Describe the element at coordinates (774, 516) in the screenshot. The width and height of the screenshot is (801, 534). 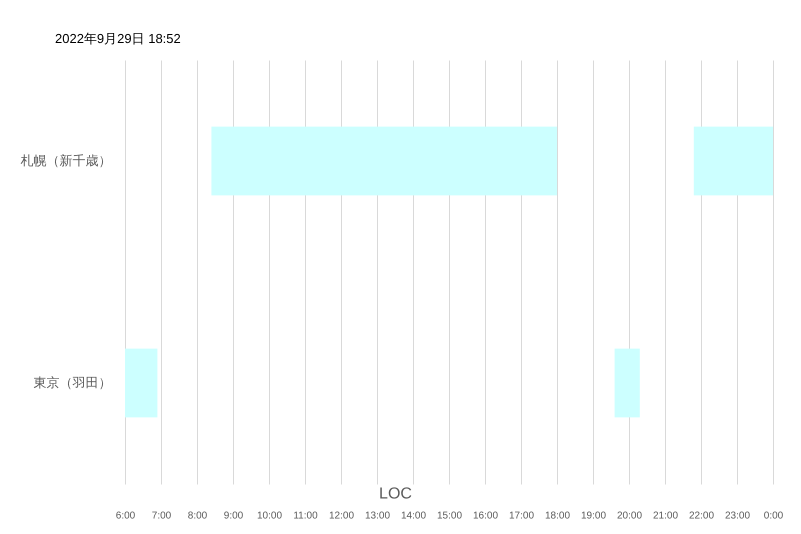
I see `x-tick-label: 0:00` at that location.